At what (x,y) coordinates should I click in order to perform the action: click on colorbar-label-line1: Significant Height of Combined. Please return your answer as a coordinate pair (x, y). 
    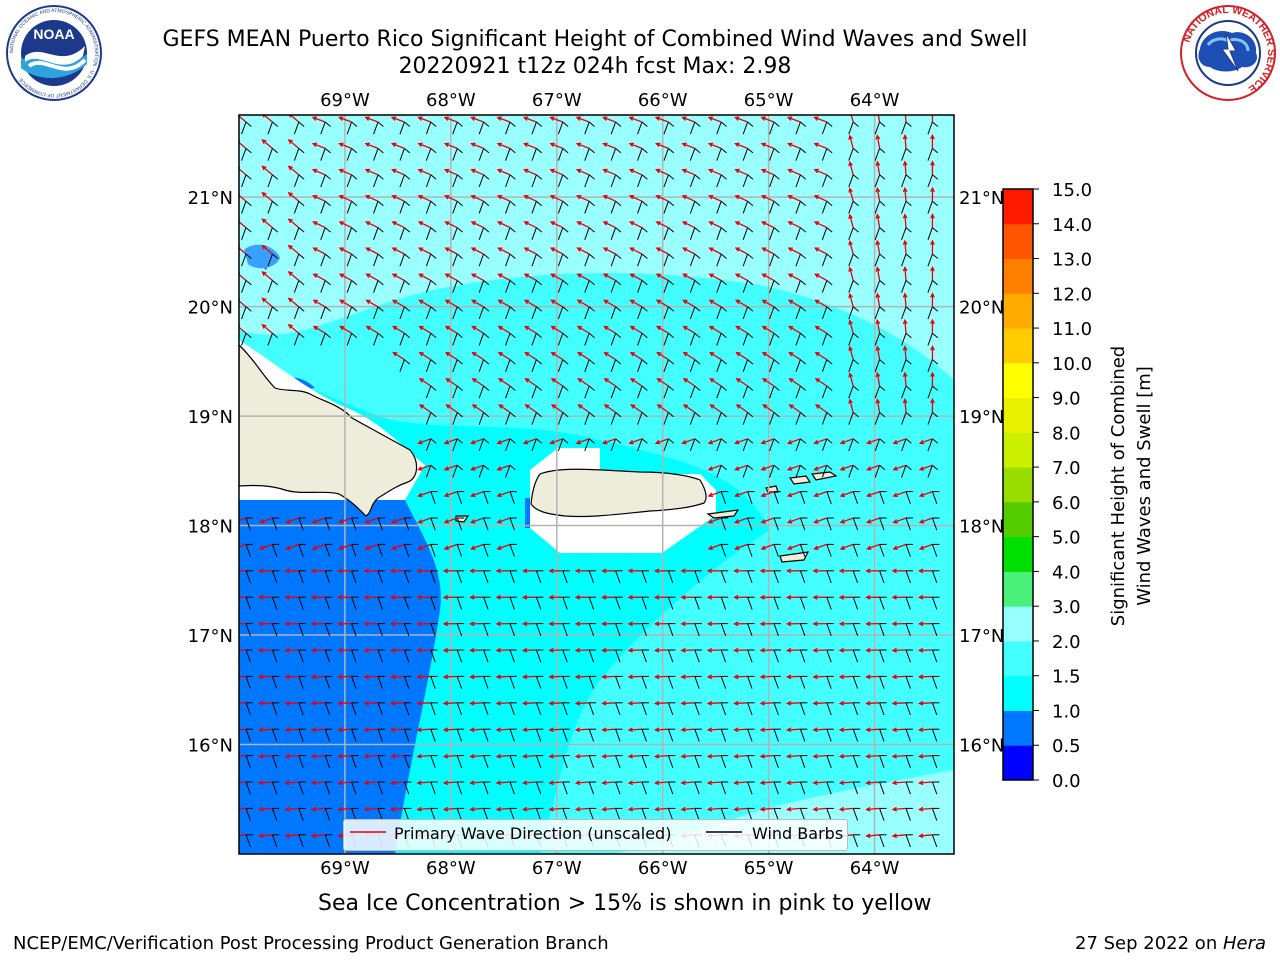
    Looking at the image, I should click on (1118, 486).